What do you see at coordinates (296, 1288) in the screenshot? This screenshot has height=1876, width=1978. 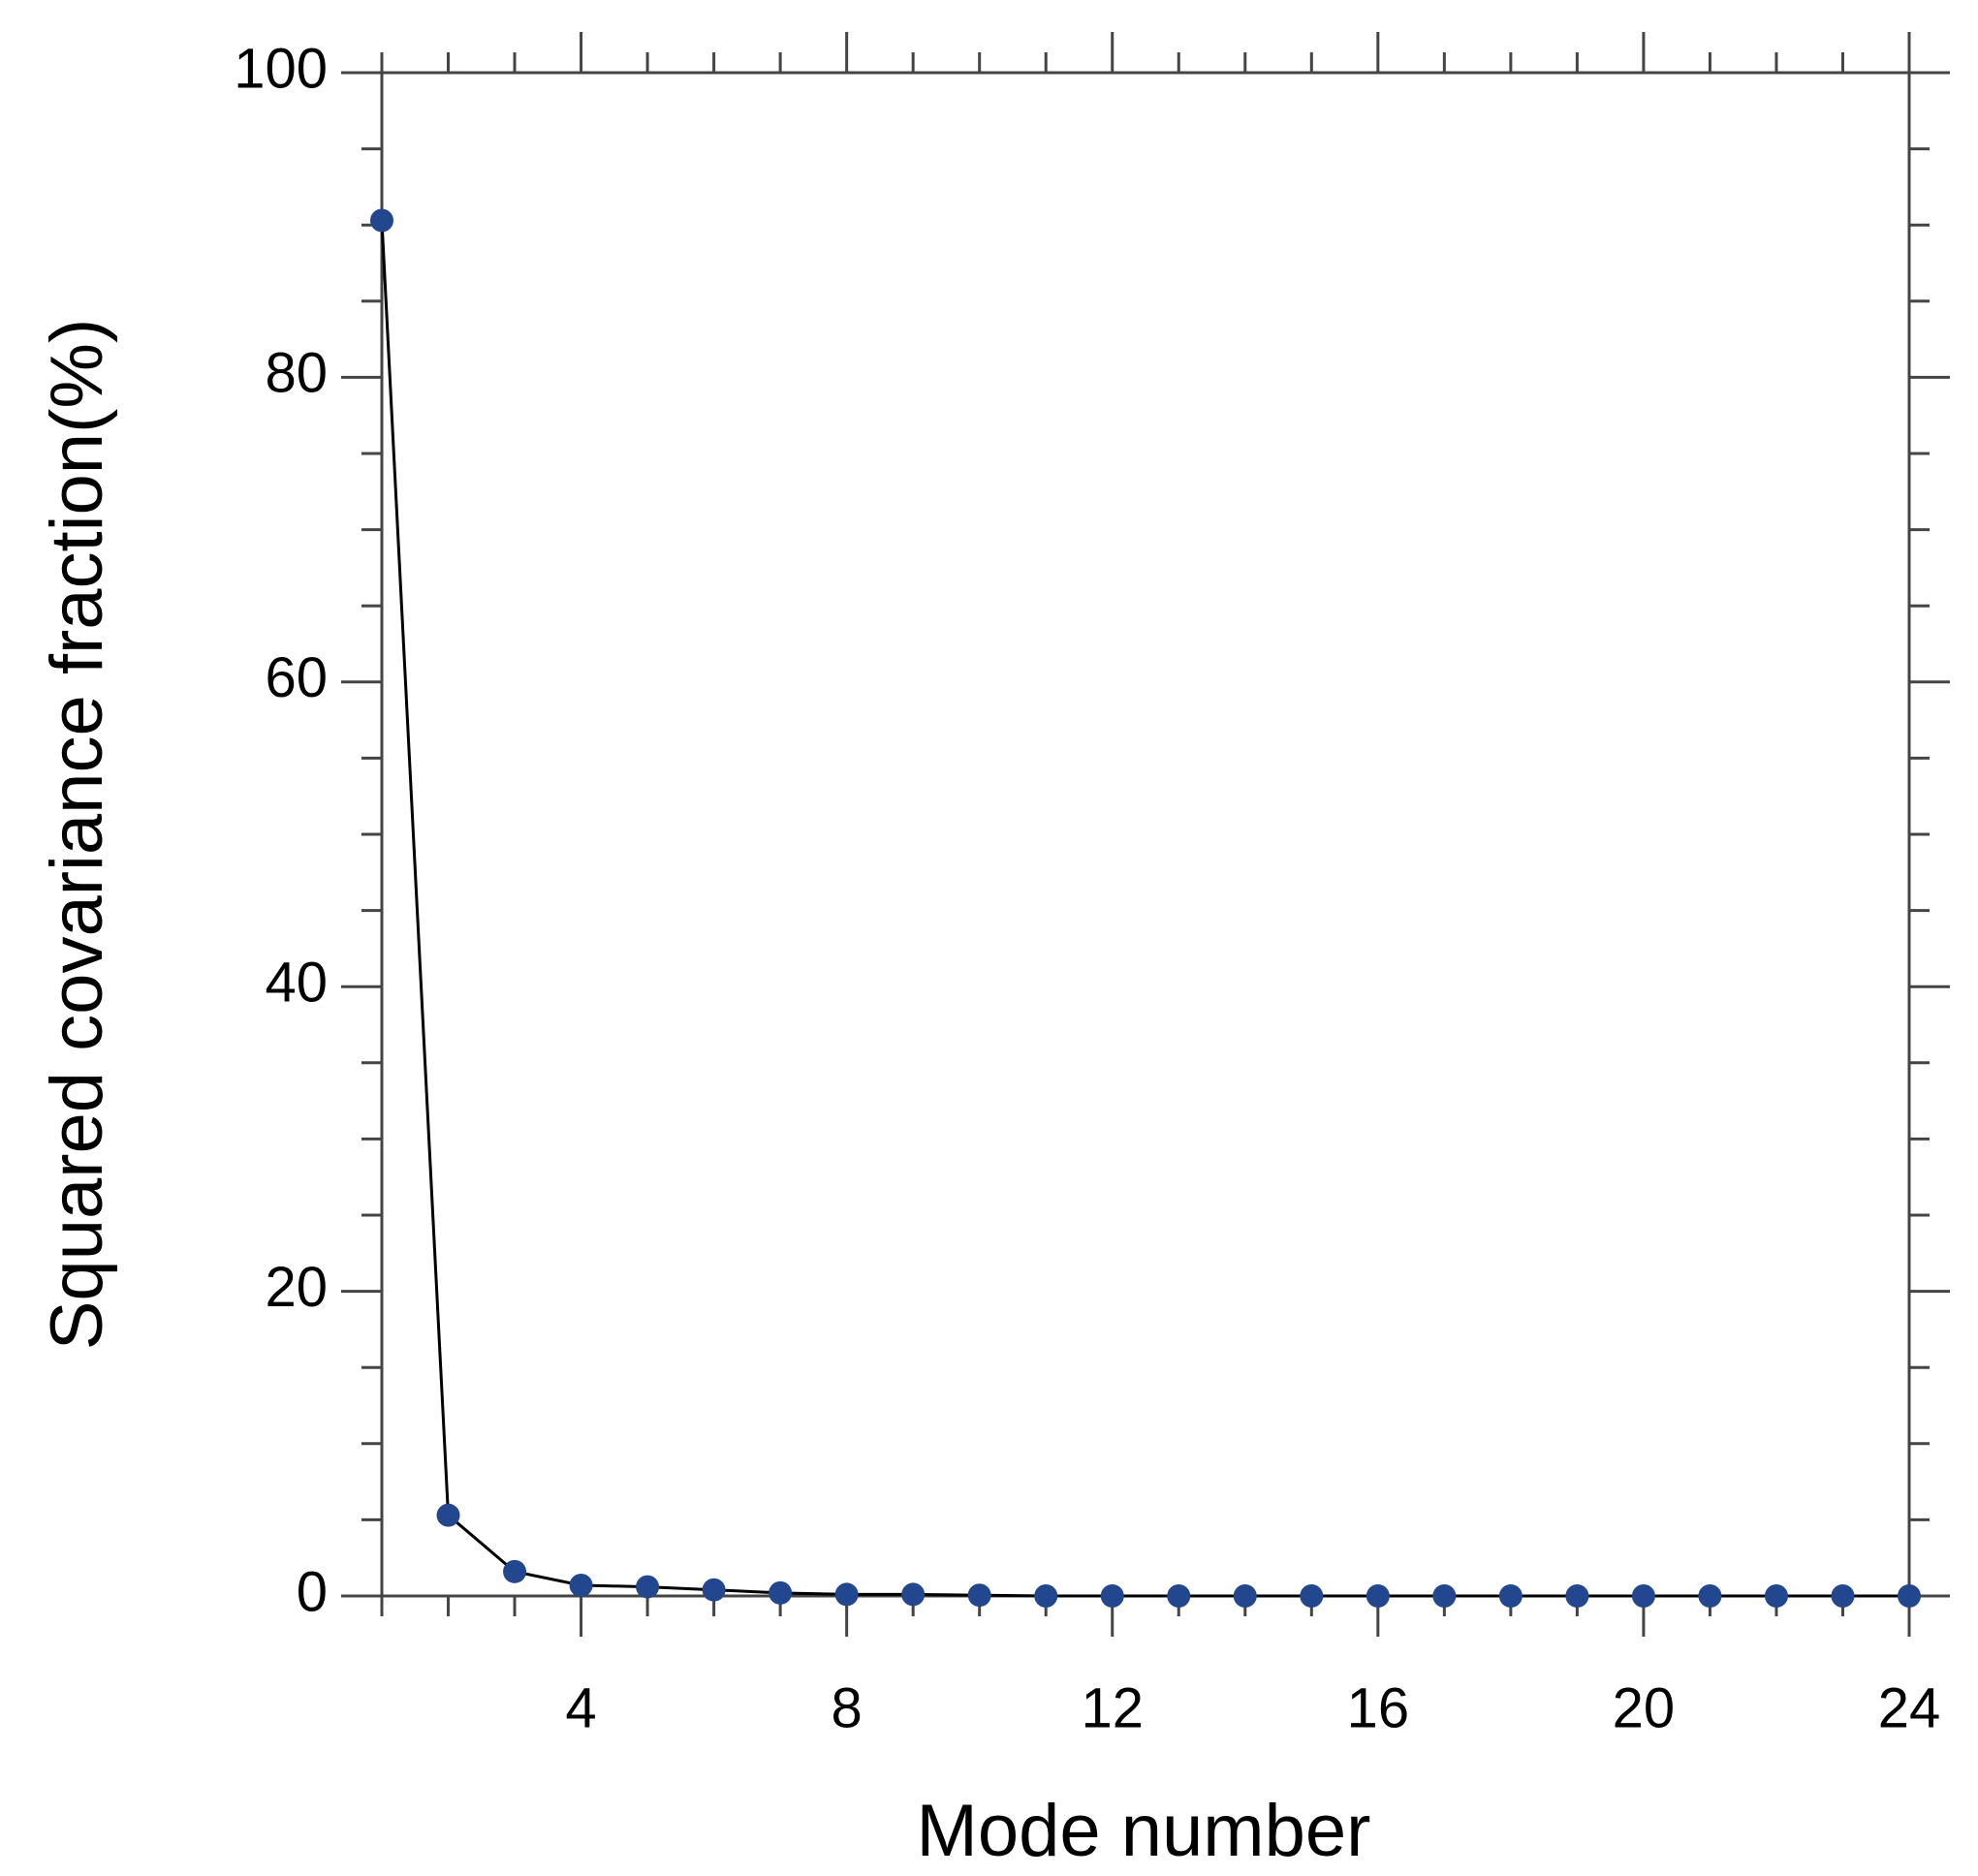 I see `y-tick-label: 20` at bounding box center [296, 1288].